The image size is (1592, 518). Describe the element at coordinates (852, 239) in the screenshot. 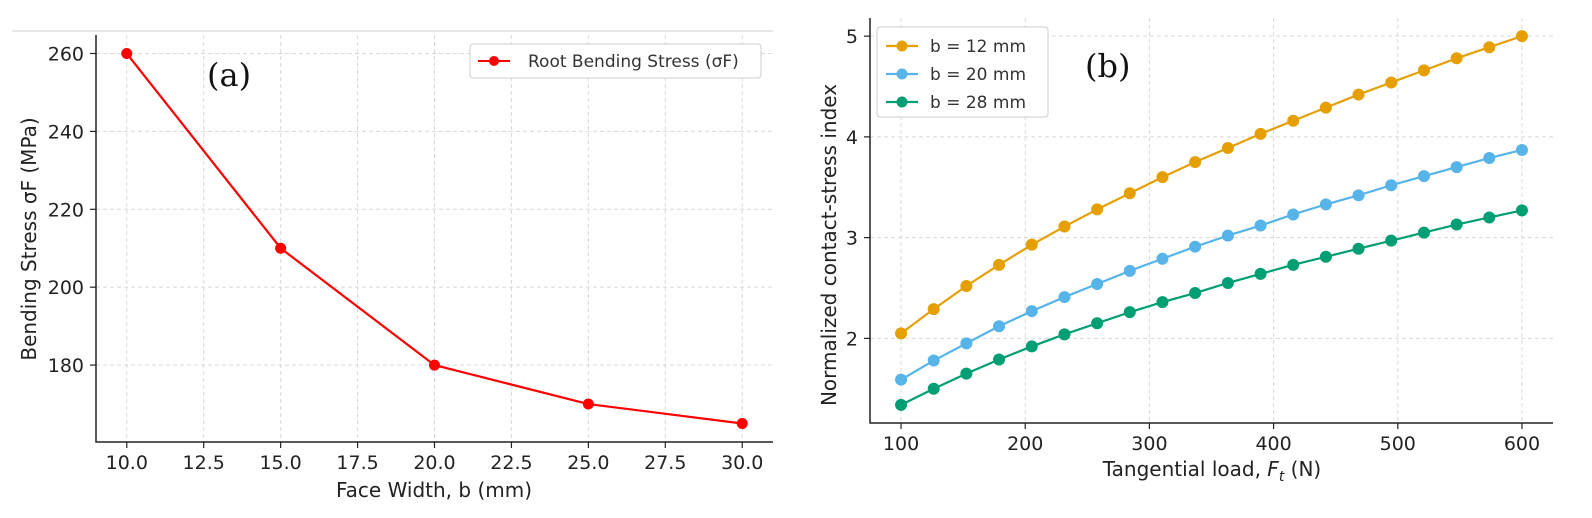

I see `b-y-tick-label: 3` at that location.